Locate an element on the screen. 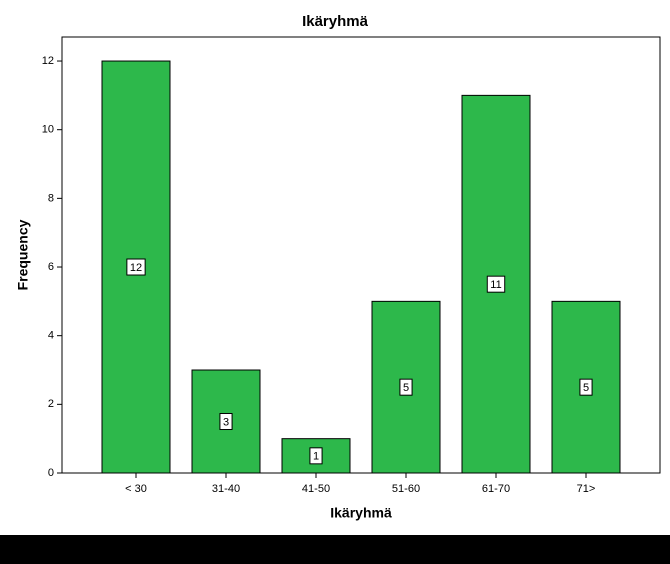 Image resolution: width=670 pixels, height=564 pixels. value-label: 12 is located at coordinates (136, 268).